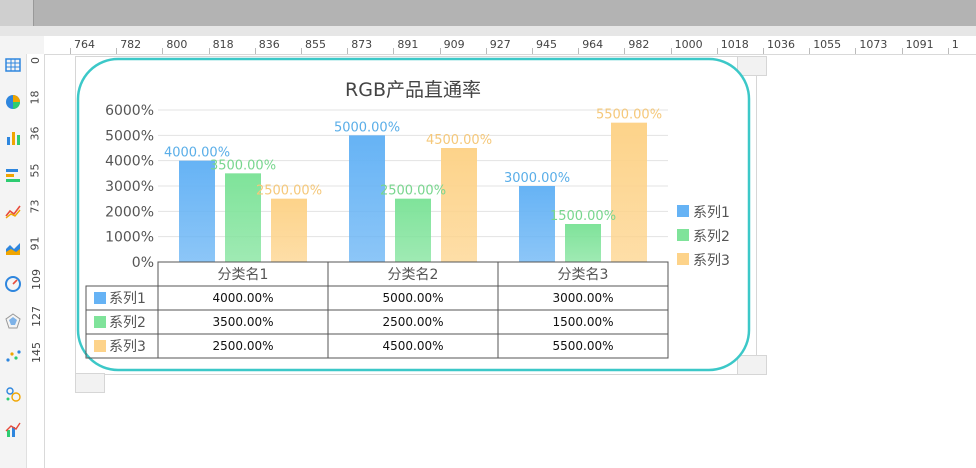  I want to click on ruler-h-label: 1000, so click(688, 44).